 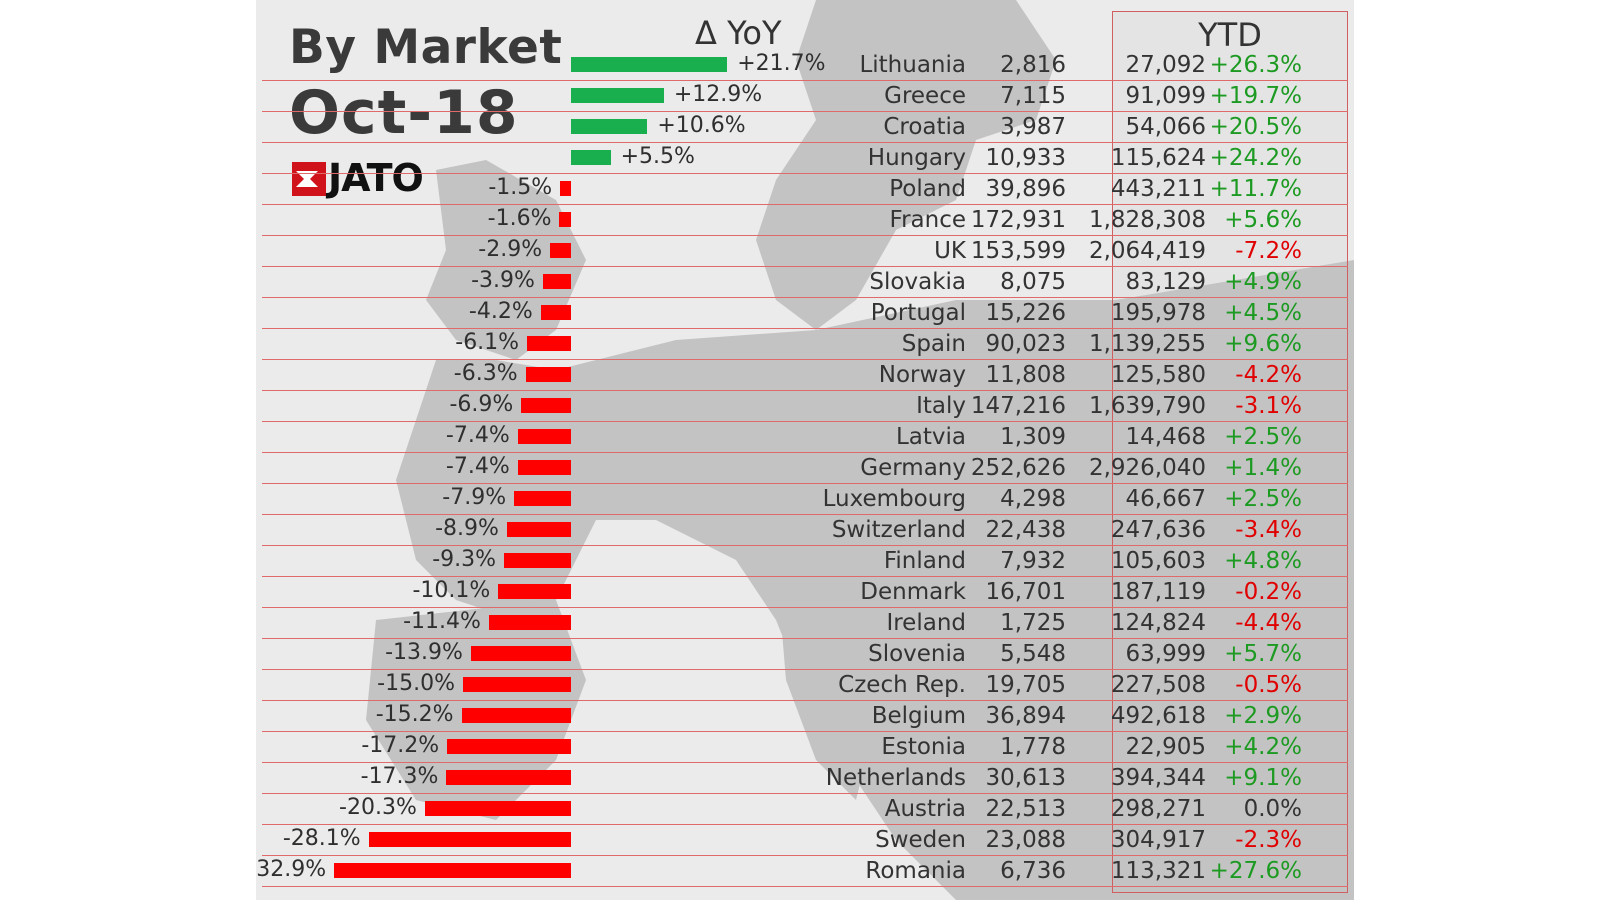 What do you see at coordinates (1147, 251) in the screenshot?
I see `ytd-volume: 2,064,419` at bounding box center [1147, 251].